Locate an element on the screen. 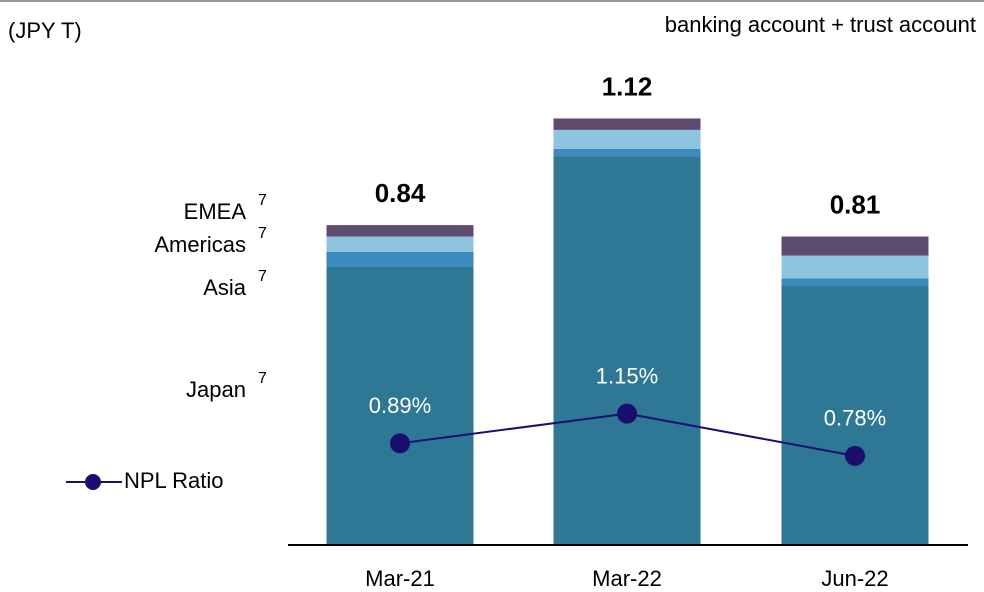  npl-label: 1.15% is located at coordinates (627, 375).